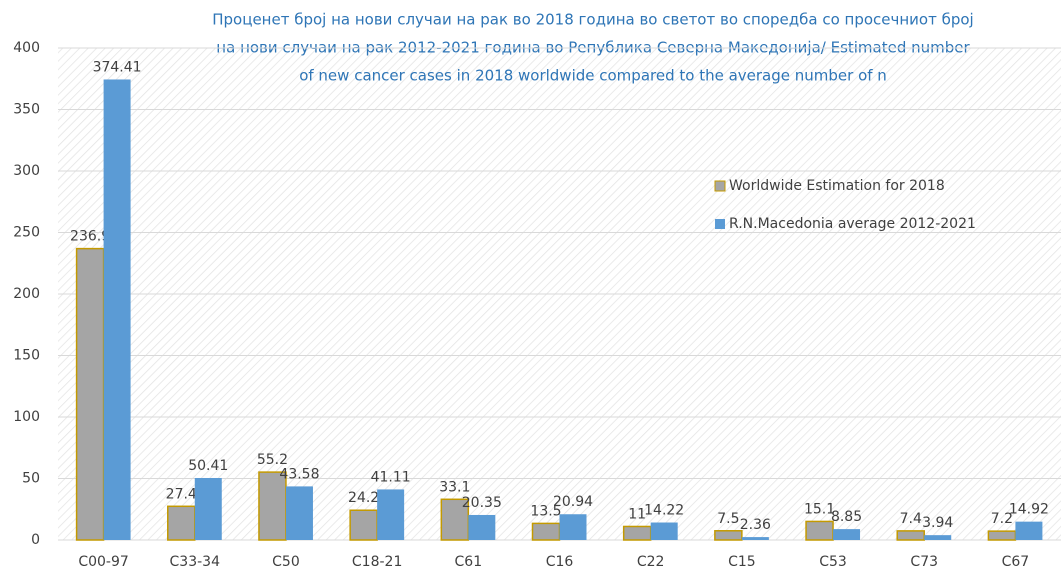 This screenshot has height=577, width=1061. What do you see at coordinates (1016, 562) in the screenshot?
I see `x-tick-label: C67` at bounding box center [1016, 562].